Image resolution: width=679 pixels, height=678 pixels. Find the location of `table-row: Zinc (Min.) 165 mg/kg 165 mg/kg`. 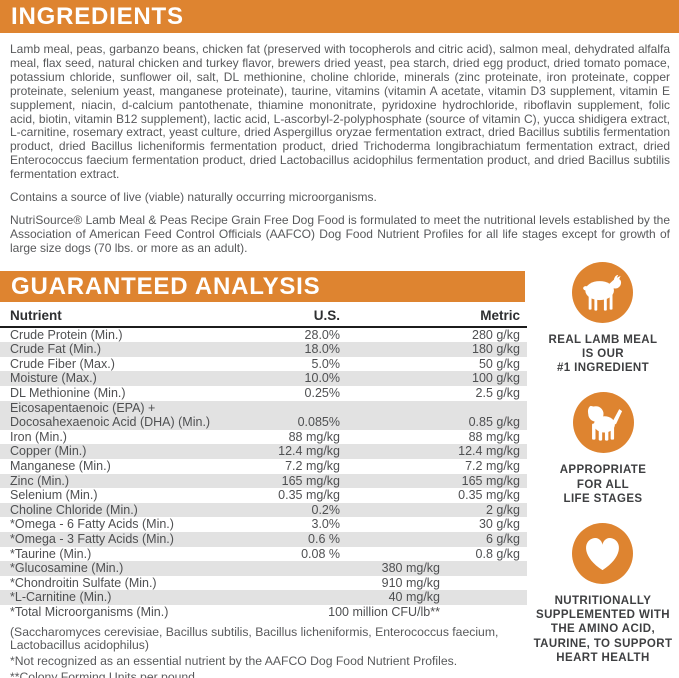

table-row: Zinc (Min.) 165 mg/kg 165 mg/kg is located at coordinates (263, 481).